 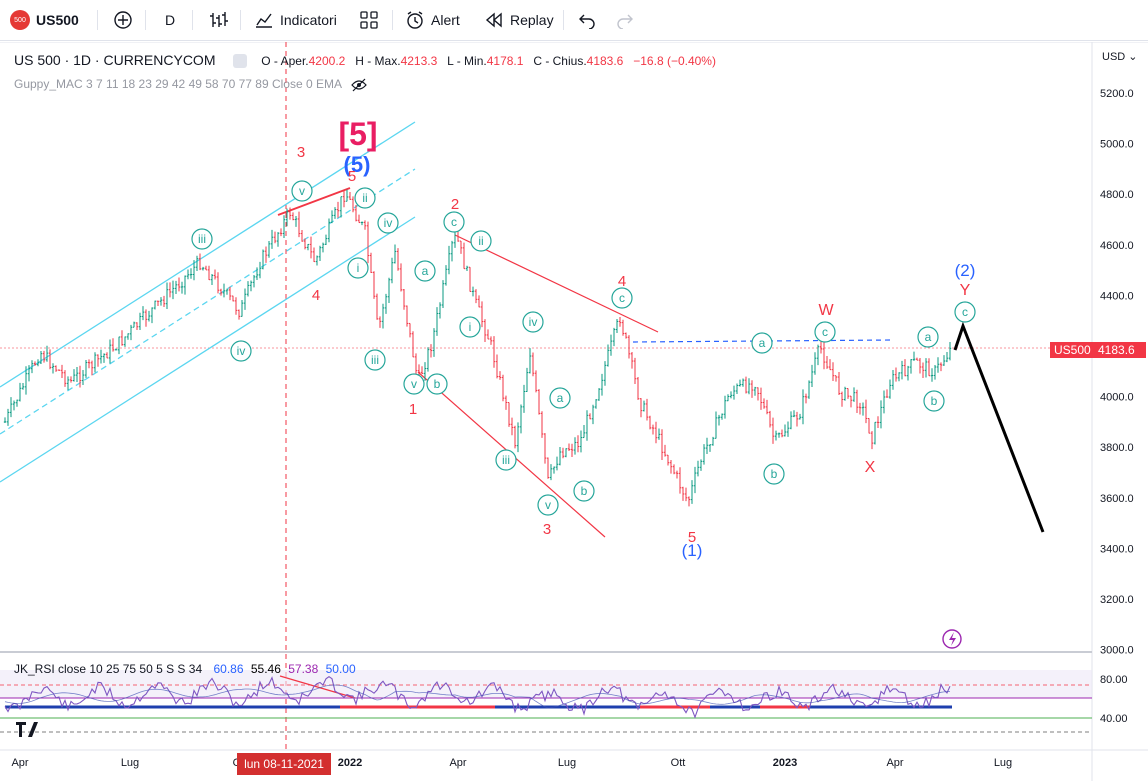 I want to click on chart-style-button, so click(x=218, y=20).